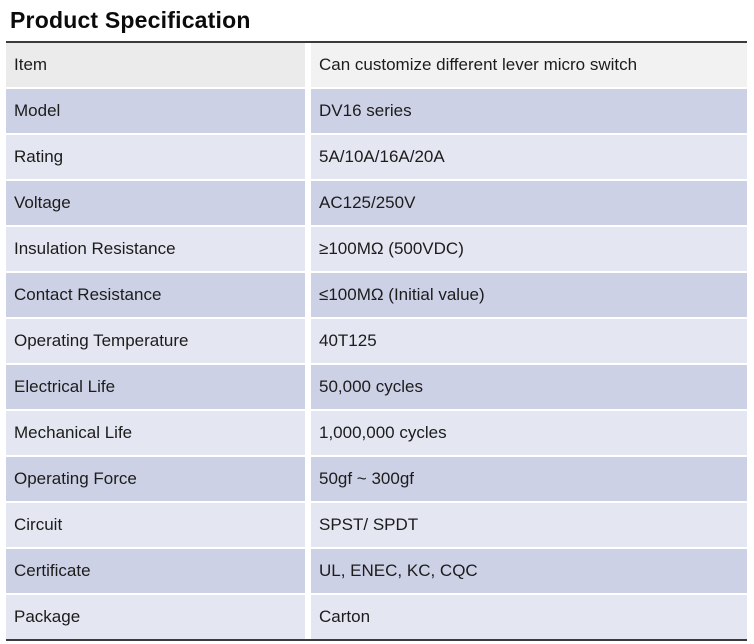 Image resolution: width=754 pixels, height=644 pixels. What do you see at coordinates (155, 157) in the screenshot?
I see `spec-label: Rating` at bounding box center [155, 157].